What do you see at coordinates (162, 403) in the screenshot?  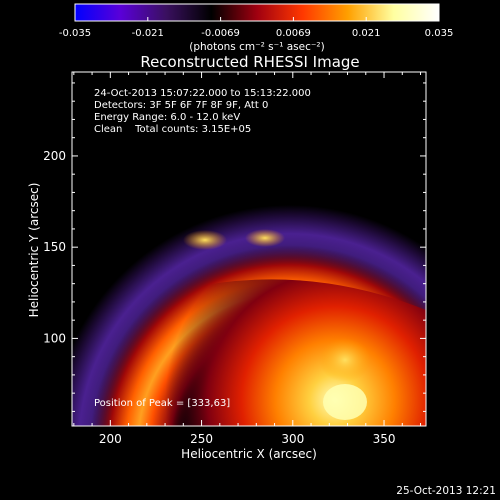 I see `peak-position-label: Position of Peak = [333,63]` at bounding box center [162, 403].